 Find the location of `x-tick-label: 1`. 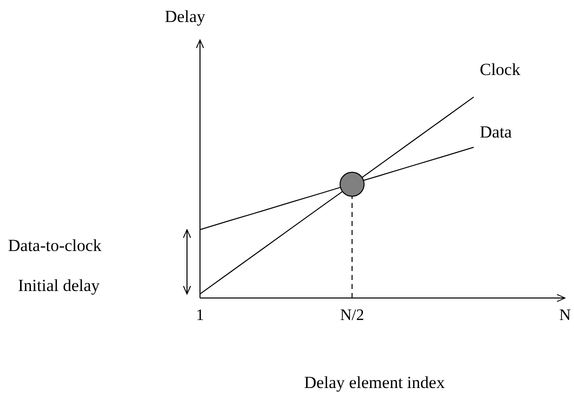

x-tick-label: 1 is located at coordinates (200, 315).